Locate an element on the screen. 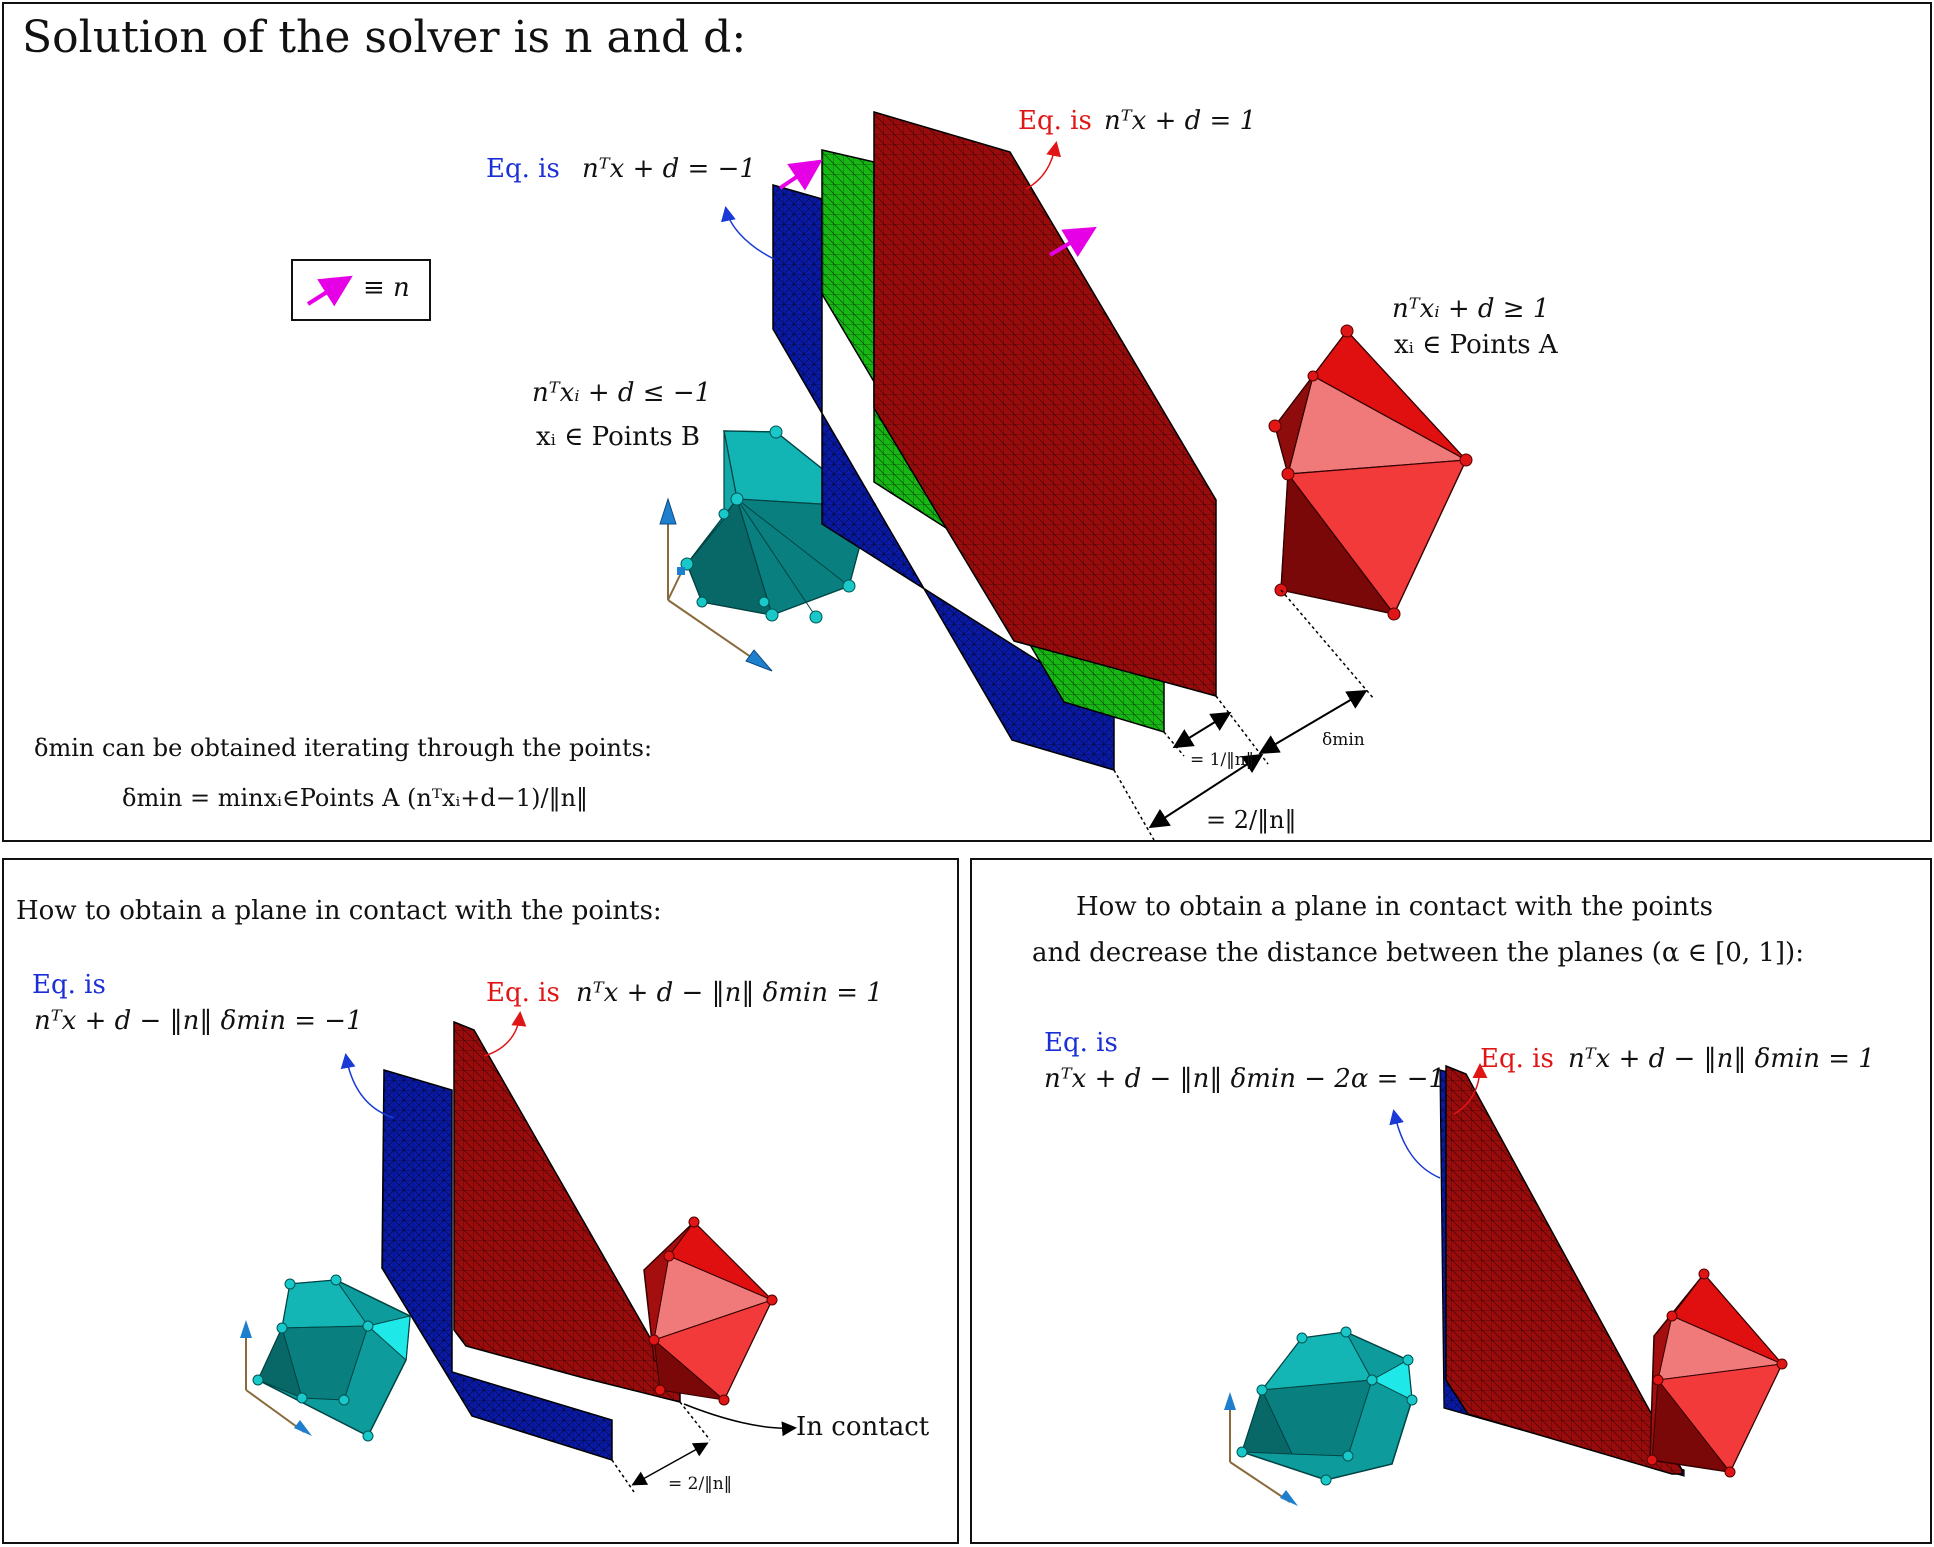 The height and width of the screenshot is (1547, 1934). contact-label: In contact is located at coordinates (863, 1427).